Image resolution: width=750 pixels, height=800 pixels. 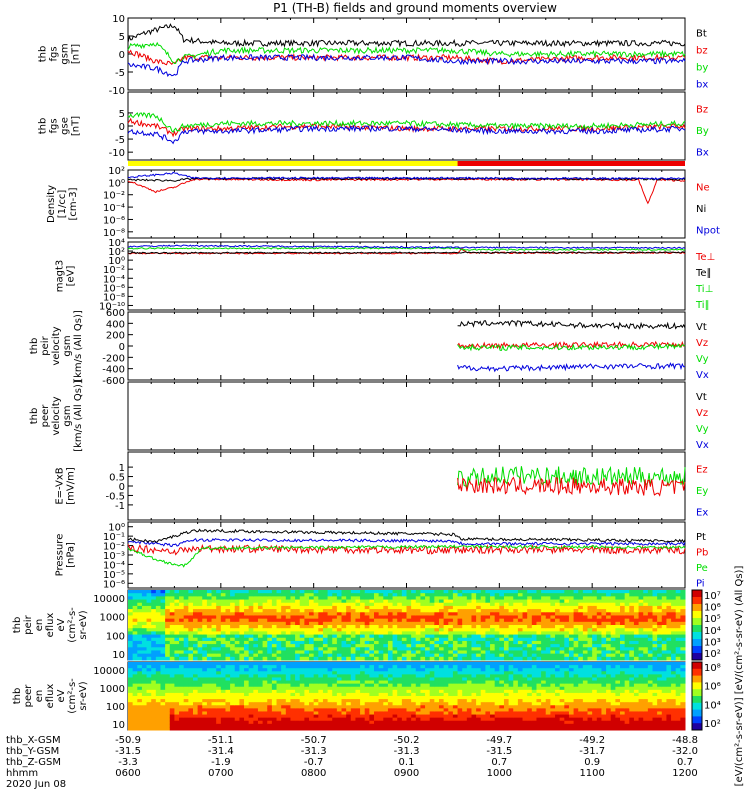 What do you see at coordinates (60, 53) in the screenshot?
I see `y-axis-label: thbfgsgsm[nT]` at bounding box center [60, 53].